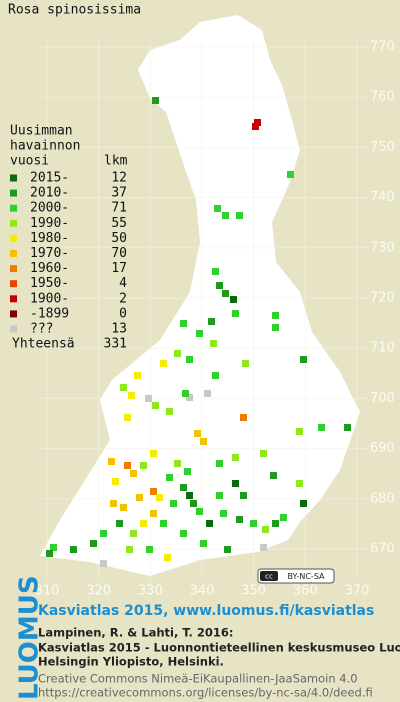 The image size is (400, 702). What do you see at coordinates (119, 329) in the screenshot?
I see `legend-count: 13` at bounding box center [119, 329].